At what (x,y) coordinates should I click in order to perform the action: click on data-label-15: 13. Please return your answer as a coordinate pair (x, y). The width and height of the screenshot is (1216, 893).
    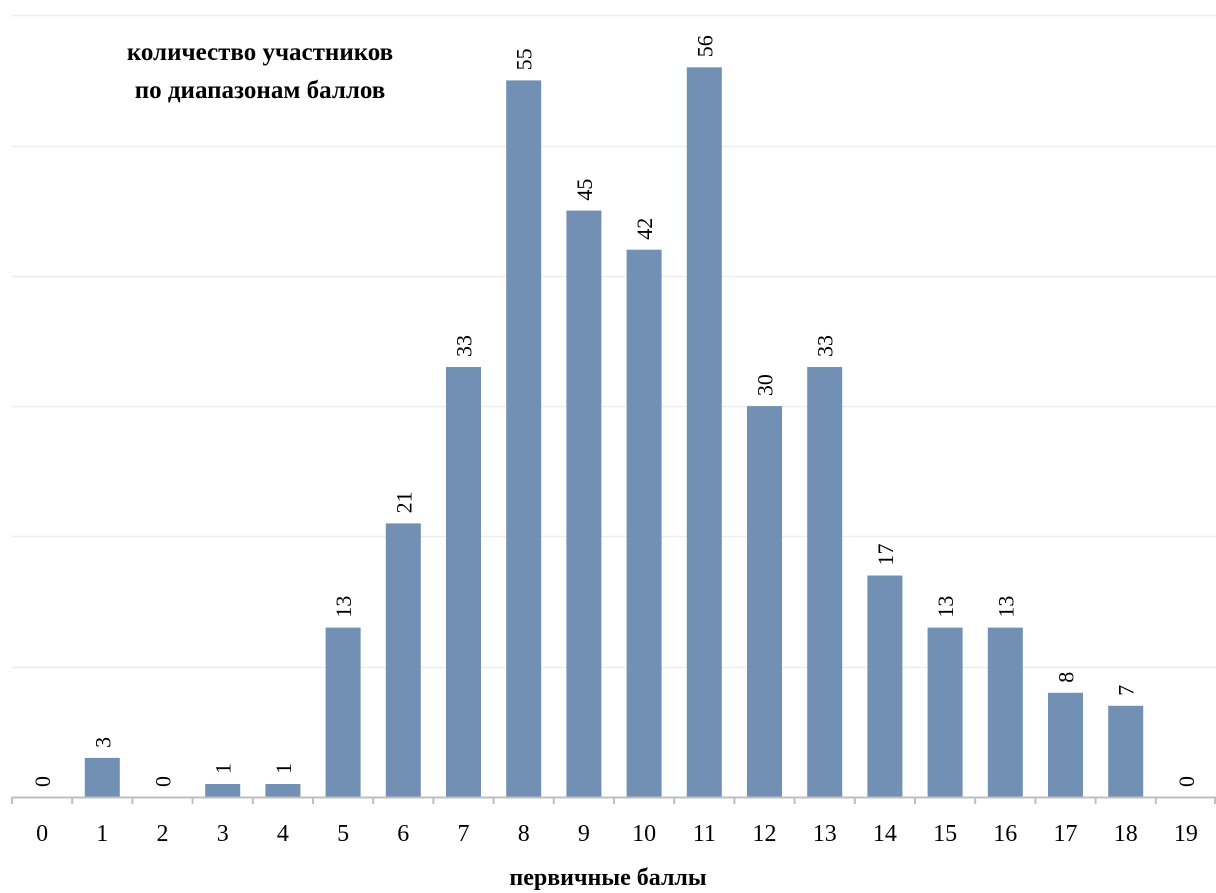
    Looking at the image, I should click on (945, 607).